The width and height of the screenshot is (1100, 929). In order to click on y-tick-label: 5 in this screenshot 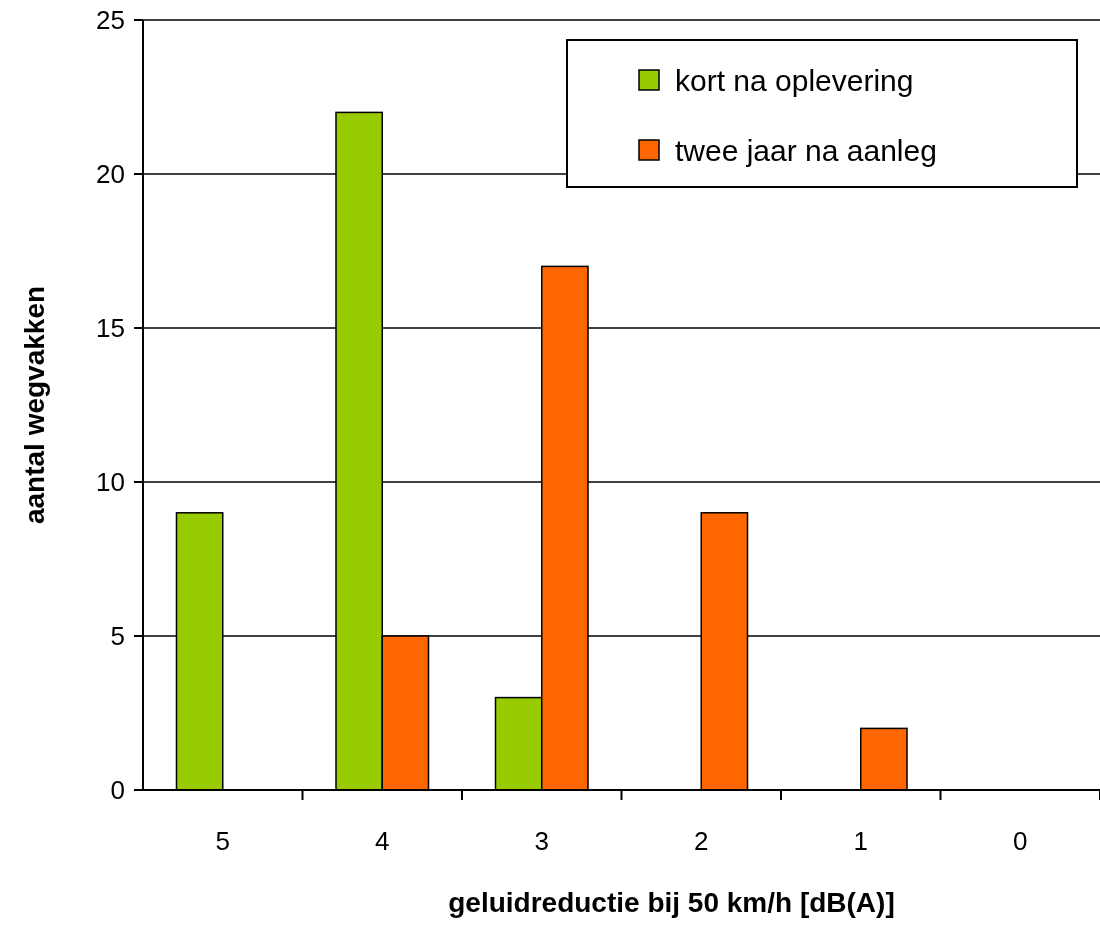, I will do `click(117, 636)`.